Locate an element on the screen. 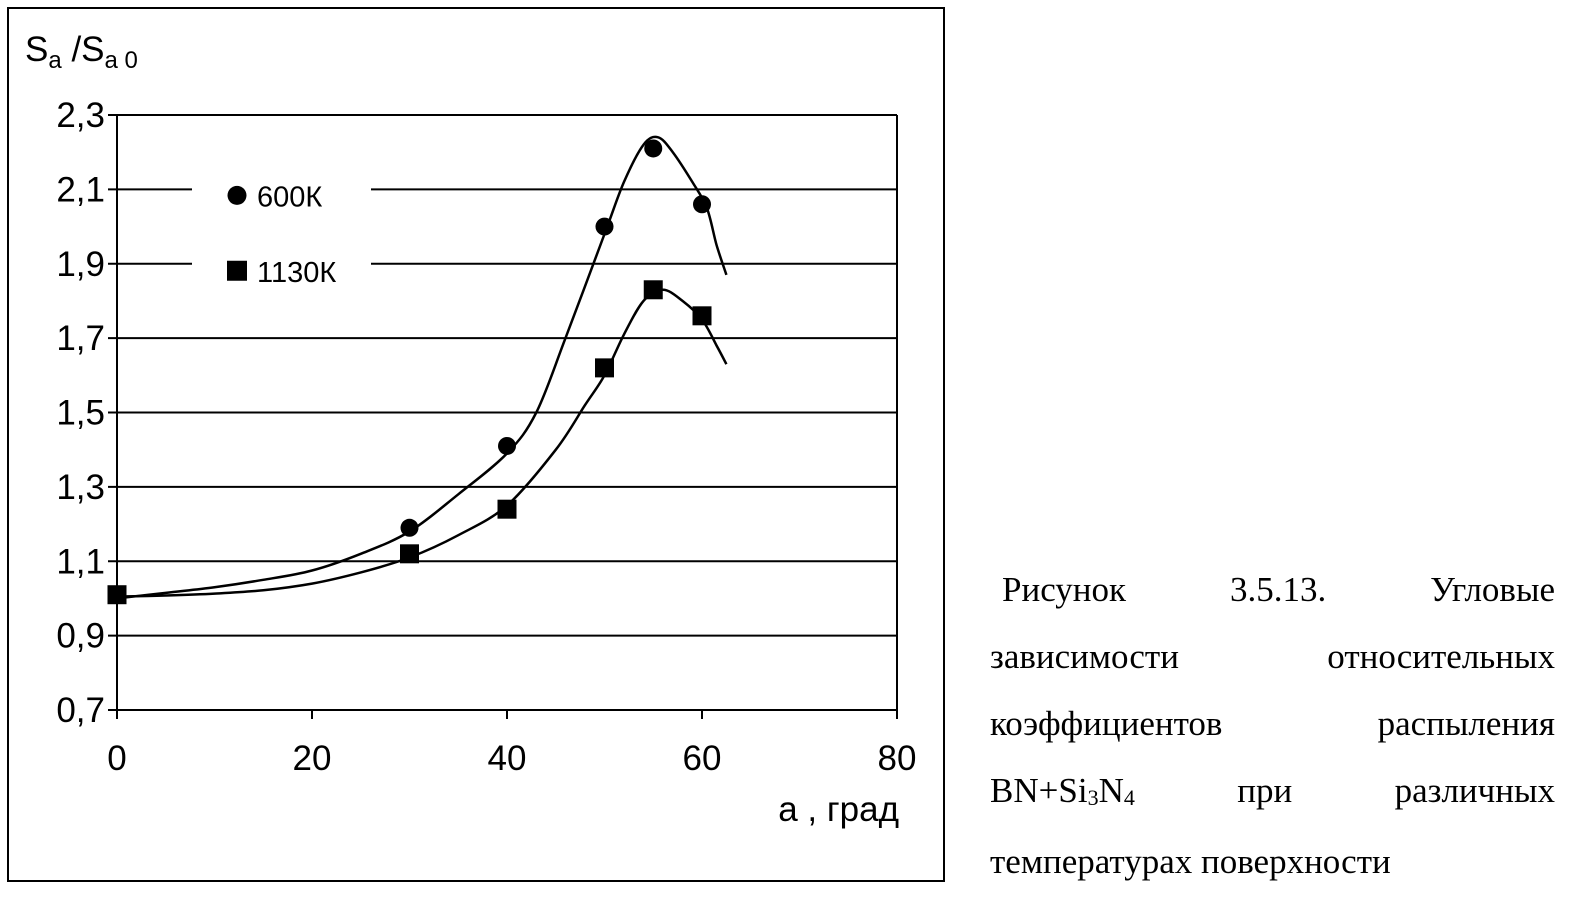 The width and height of the screenshot is (1592, 900). y-axis-title: Sa /Sa 0 is located at coordinates (81, 52).